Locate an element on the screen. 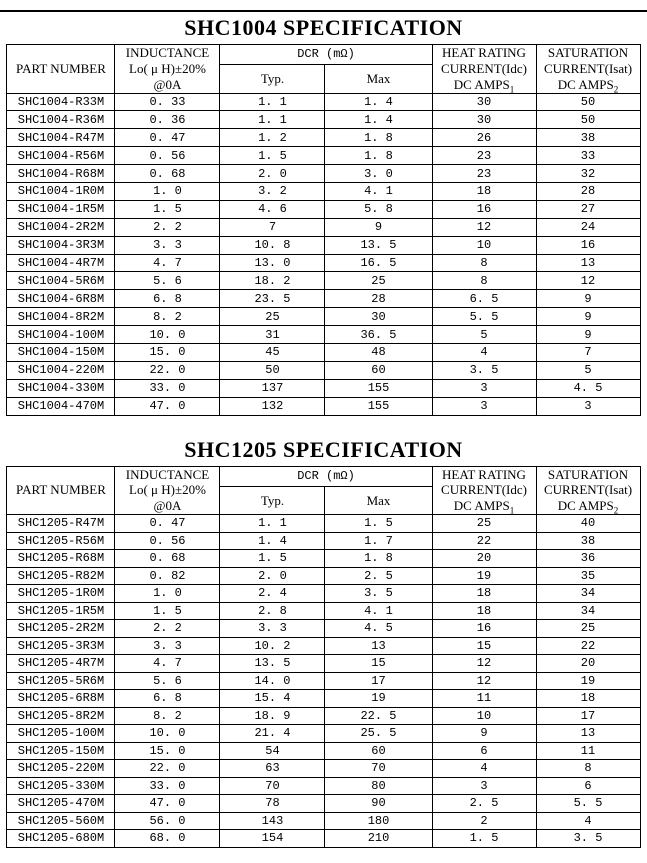 Image resolution: width=647 pixels, height=863 pixels. value-cell: 13. 0 is located at coordinates (272, 263).